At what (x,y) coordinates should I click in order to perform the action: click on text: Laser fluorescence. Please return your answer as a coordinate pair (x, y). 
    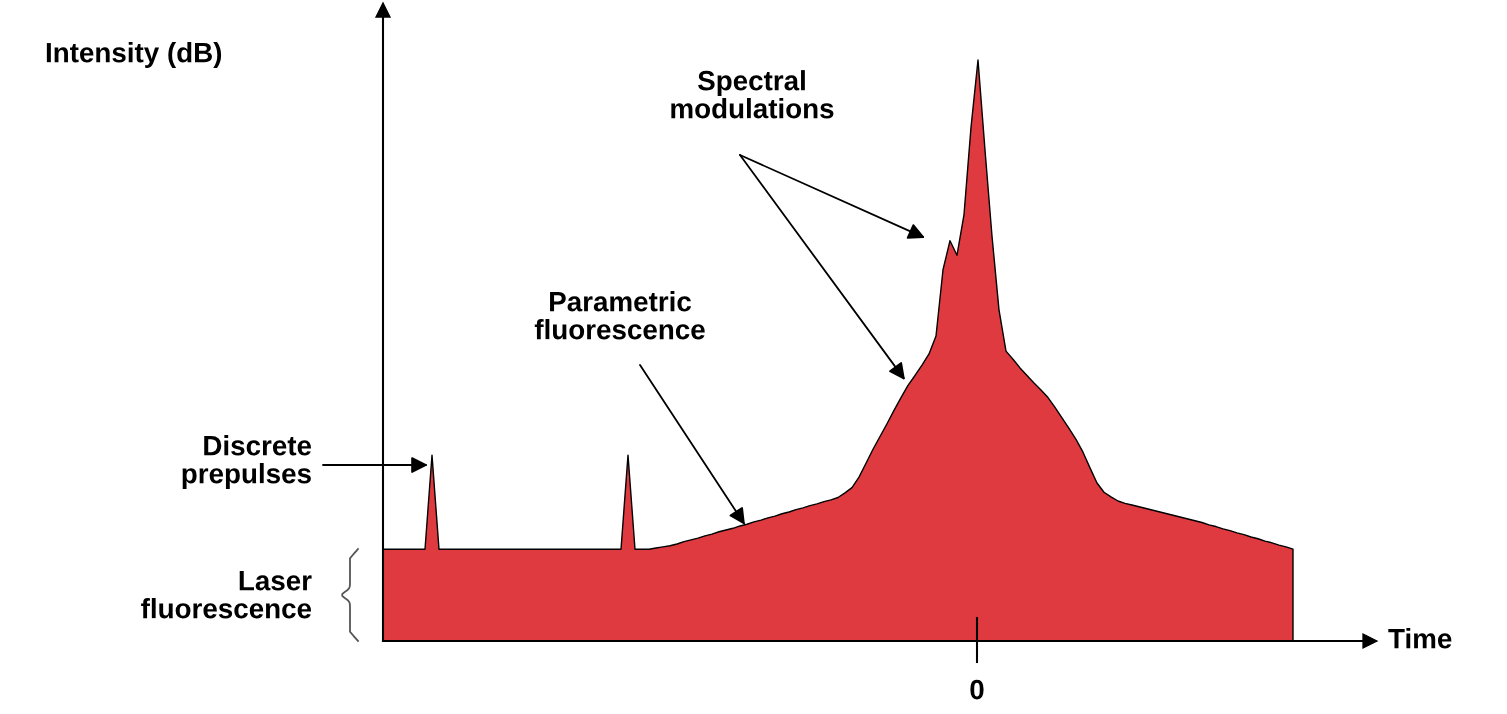
    Looking at the image, I should click on (226, 595).